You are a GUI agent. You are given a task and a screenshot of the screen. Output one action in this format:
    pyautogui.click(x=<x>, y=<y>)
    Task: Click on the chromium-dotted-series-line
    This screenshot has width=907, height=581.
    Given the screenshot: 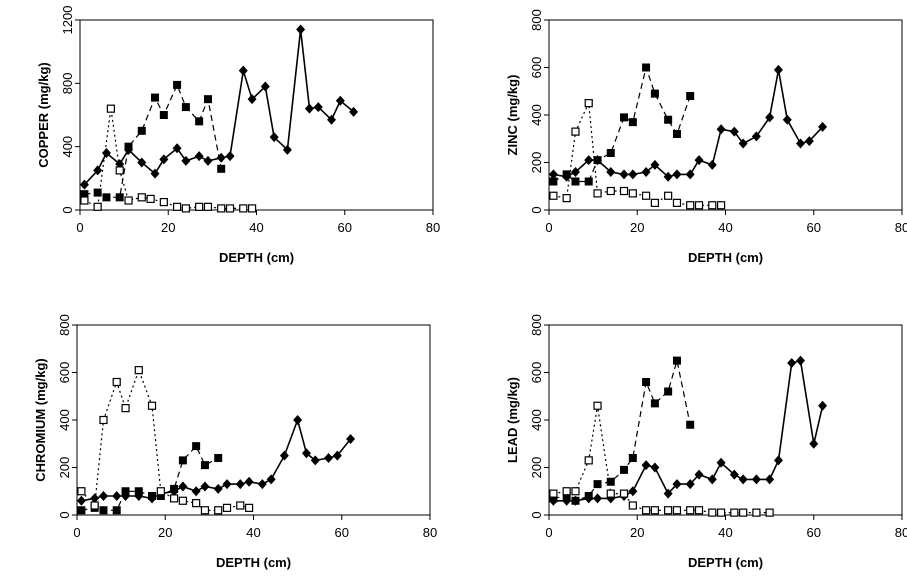 What is the action you would take?
    pyautogui.click(x=165, y=439)
    